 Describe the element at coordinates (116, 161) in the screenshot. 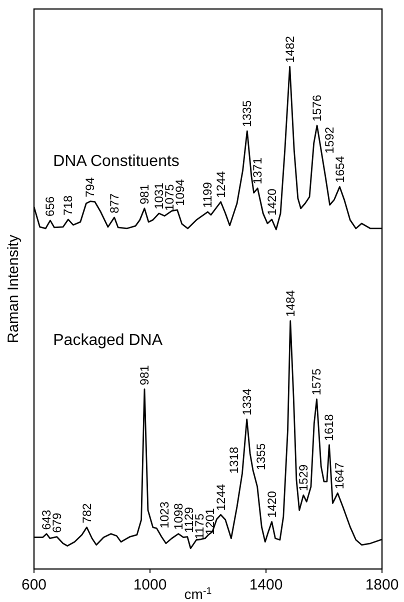

I see `text: DNA Constituents` at that location.